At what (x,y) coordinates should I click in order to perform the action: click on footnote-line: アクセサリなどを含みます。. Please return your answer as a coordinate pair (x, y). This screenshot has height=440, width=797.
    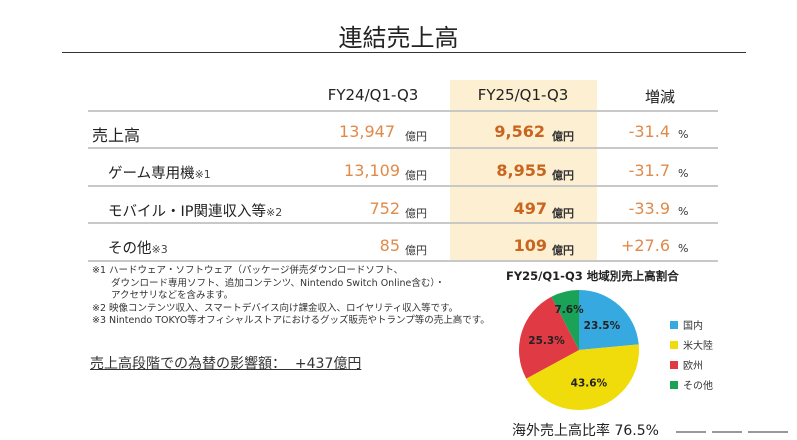
    Looking at the image, I should click on (163, 295).